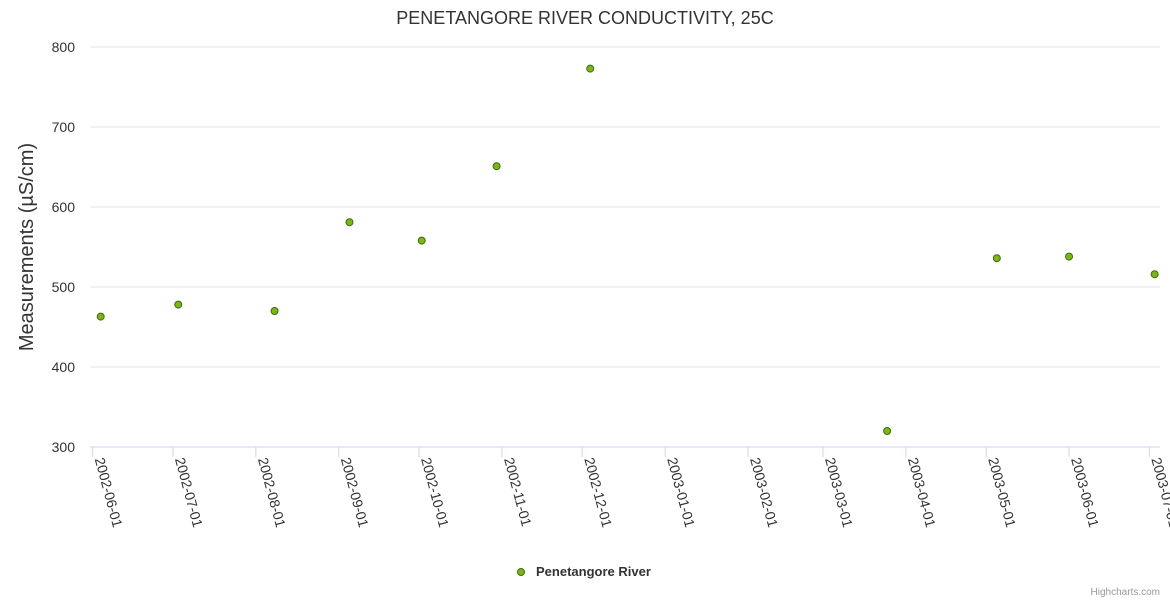  What do you see at coordinates (64, 287) in the screenshot?
I see `y-tick-label: 500` at bounding box center [64, 287].